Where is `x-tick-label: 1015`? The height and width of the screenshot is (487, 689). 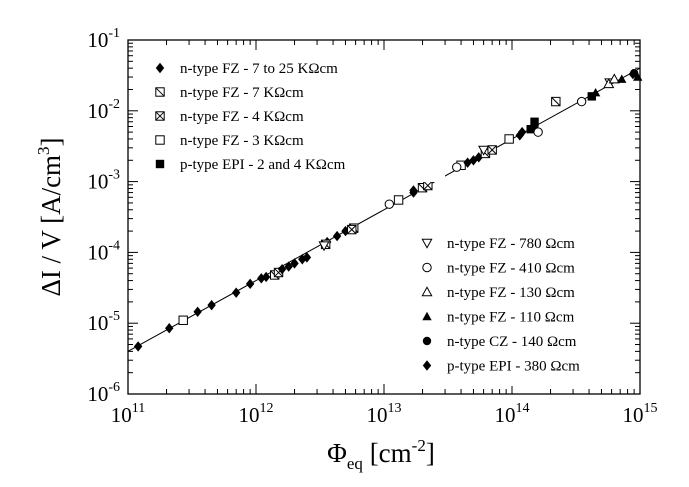
x-tick-label: 1015 is located at coordinates (640, 414).